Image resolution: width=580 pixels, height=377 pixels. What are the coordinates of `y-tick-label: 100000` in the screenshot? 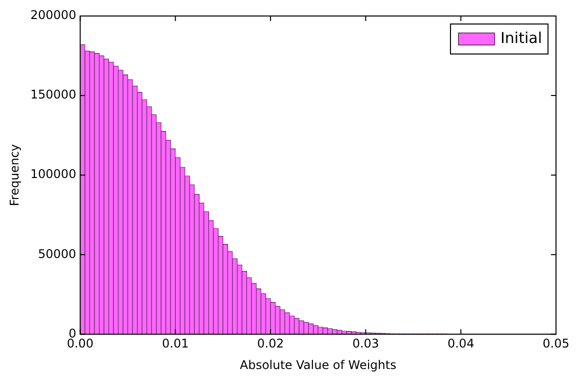 It's located at (53, 174).